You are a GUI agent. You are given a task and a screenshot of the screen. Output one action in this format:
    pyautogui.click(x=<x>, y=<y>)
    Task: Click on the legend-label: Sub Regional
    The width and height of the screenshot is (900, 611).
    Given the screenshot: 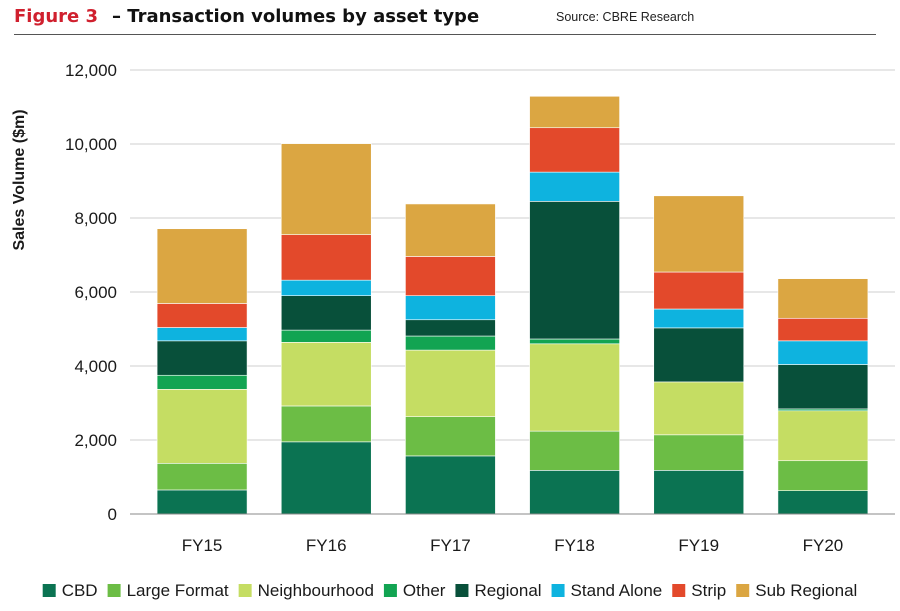 What is the action you would take?
    pyautogui.click(x=806, y=590)
    